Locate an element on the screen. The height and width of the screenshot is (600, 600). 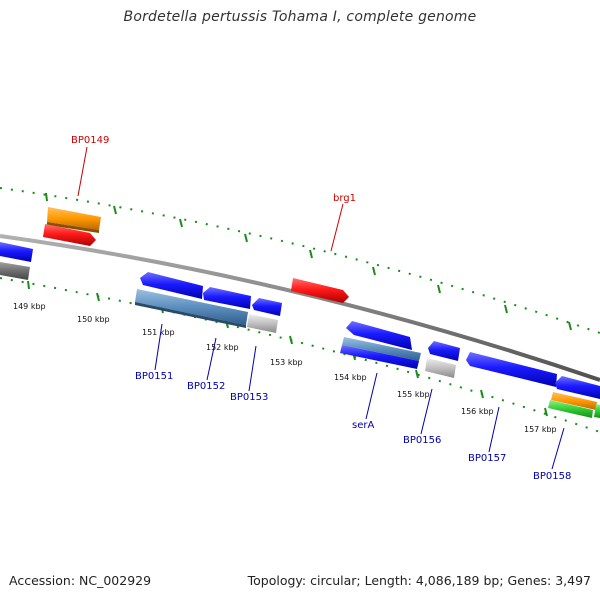
gene-label-bp0158: BP0158 is located at coordinates (552, 476).